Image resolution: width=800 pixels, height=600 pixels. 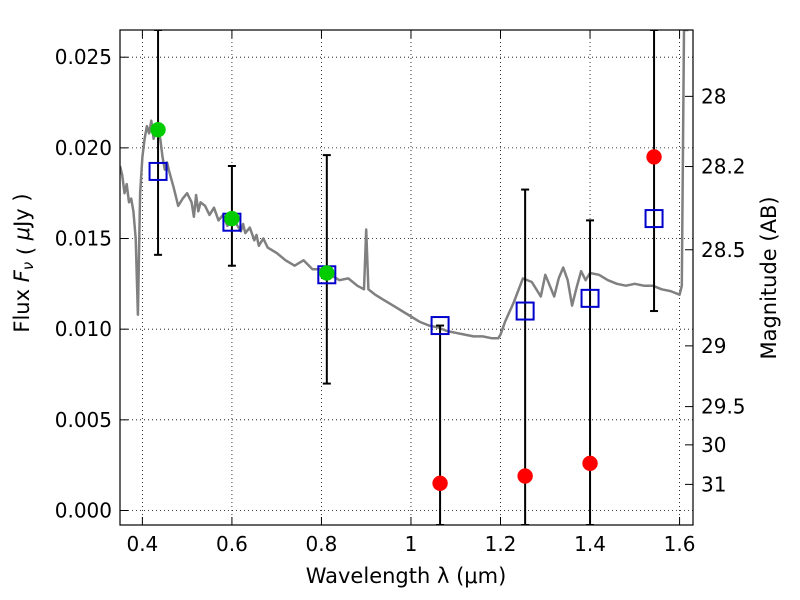 What do you see at coordinates (680, 544) in the screenshot?
I see `x-tick-label: 1.6` at bounding box center [680, 544].